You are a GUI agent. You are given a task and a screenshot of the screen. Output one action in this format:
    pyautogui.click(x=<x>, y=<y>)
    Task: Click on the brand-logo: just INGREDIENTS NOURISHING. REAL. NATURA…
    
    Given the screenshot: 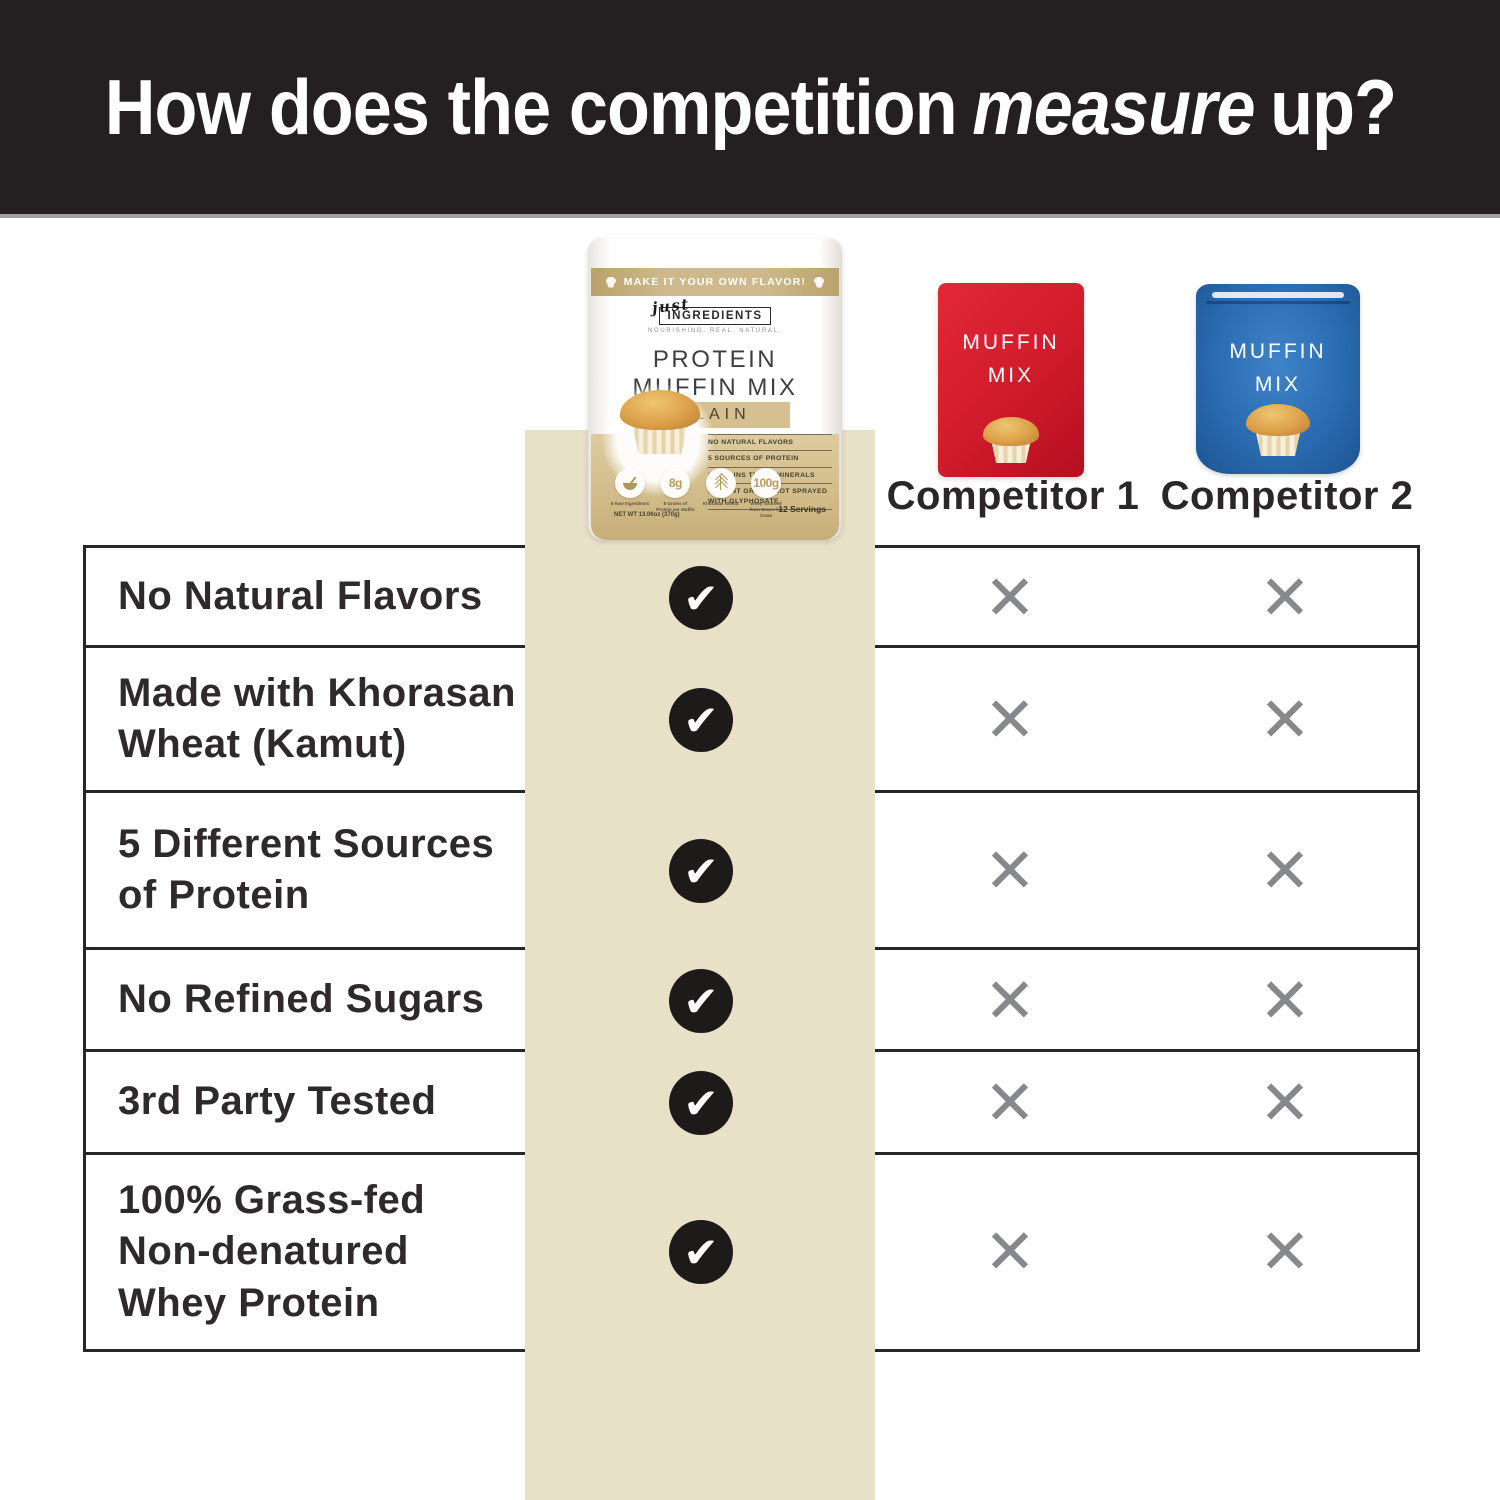 What is the action you would take?
    pyautogui.click(x=715, y=314)
    